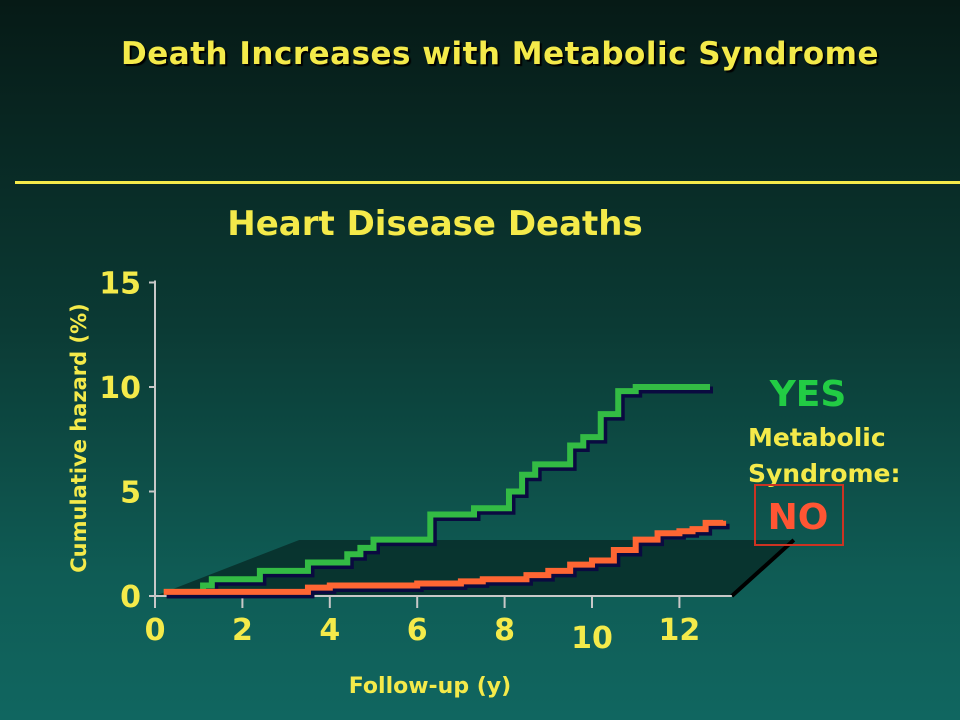 Image resolution: width=960 pixels, height=720 pixels. I want to click on y-tick-label: 5, so click(130, 493).